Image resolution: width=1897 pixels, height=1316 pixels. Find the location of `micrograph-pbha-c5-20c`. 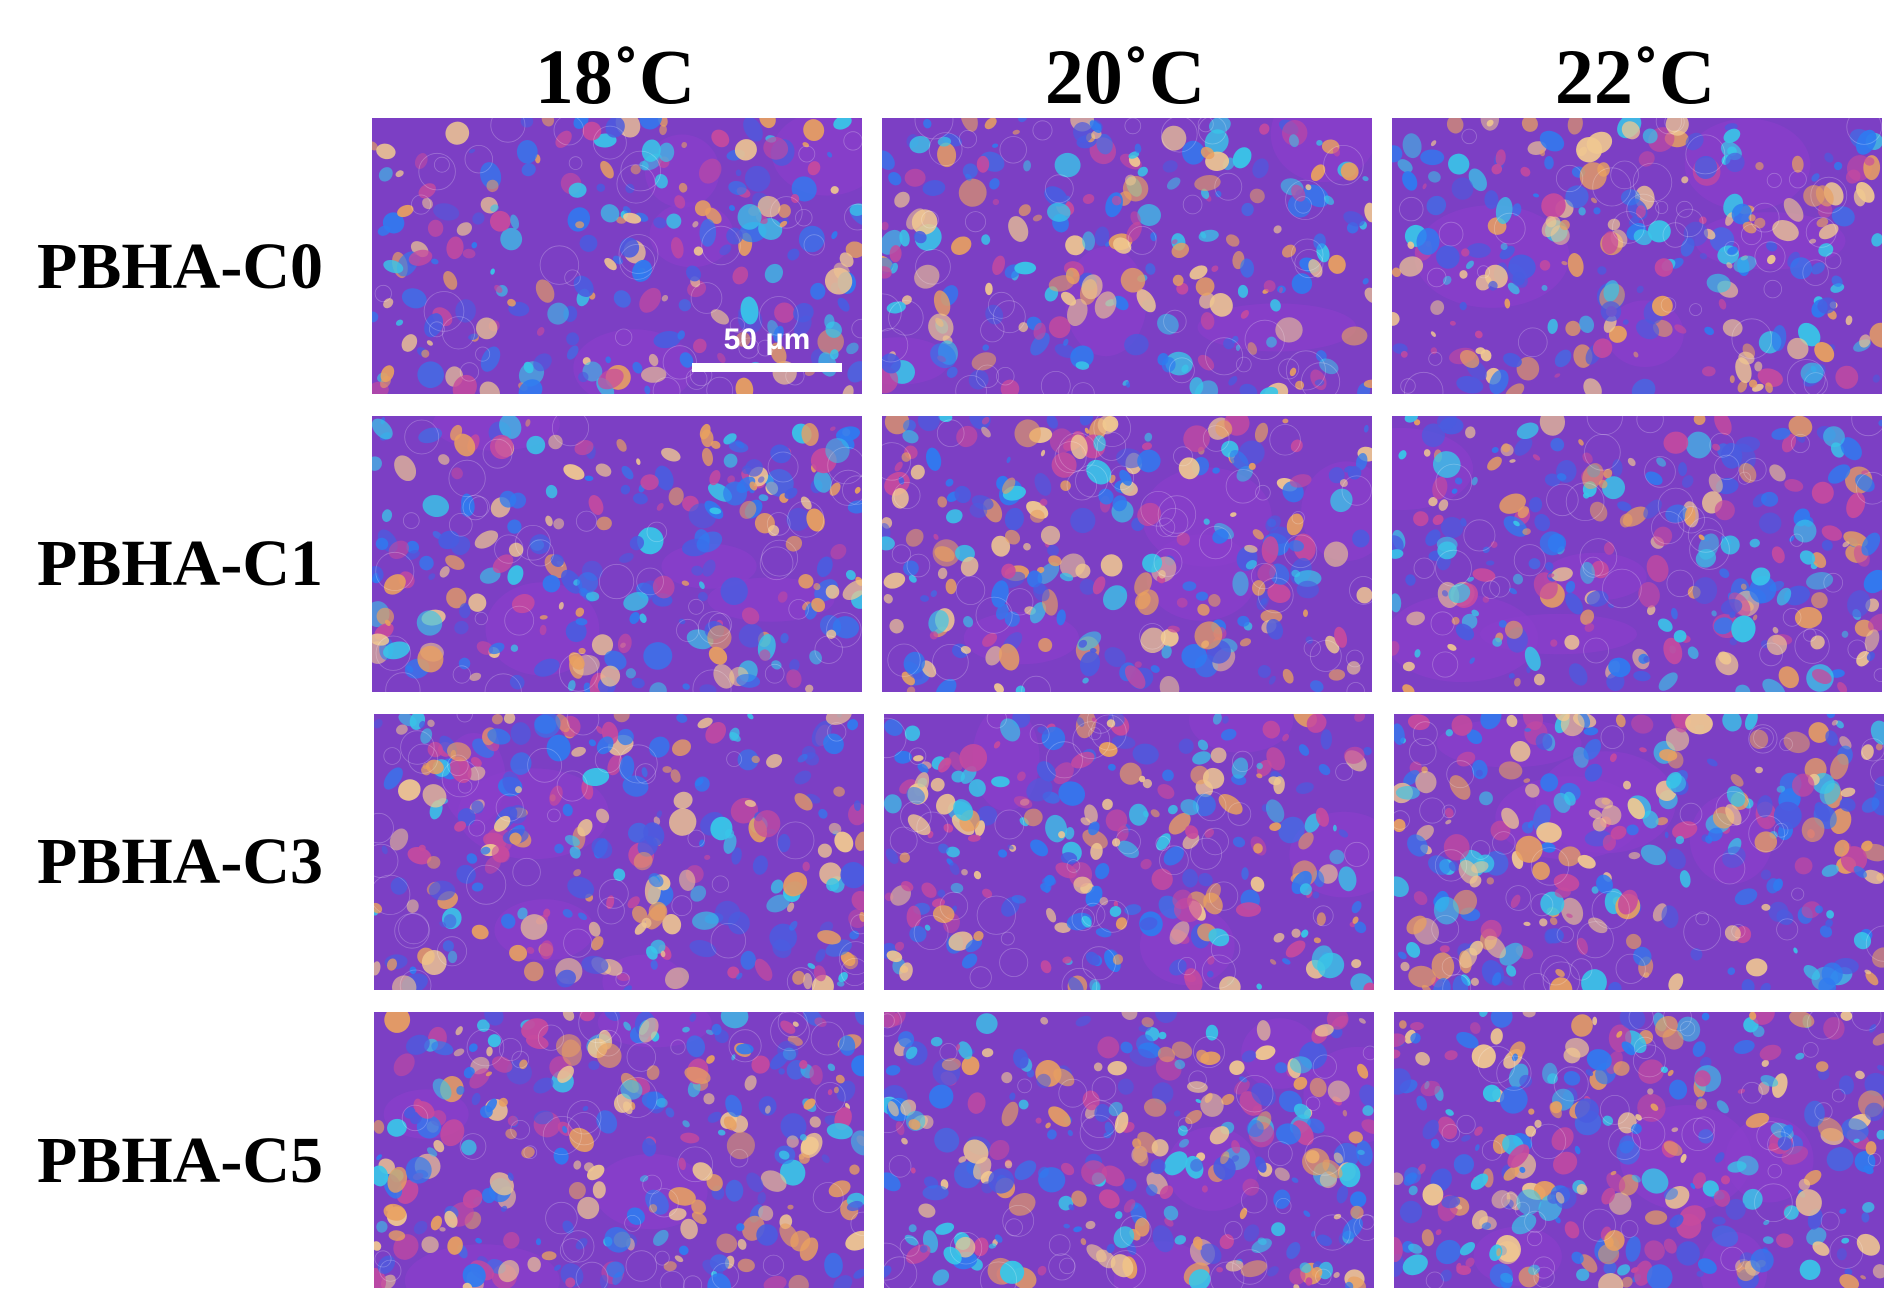

micrograph-pbha-c5-20c is located at coordinates (1129, 1150).